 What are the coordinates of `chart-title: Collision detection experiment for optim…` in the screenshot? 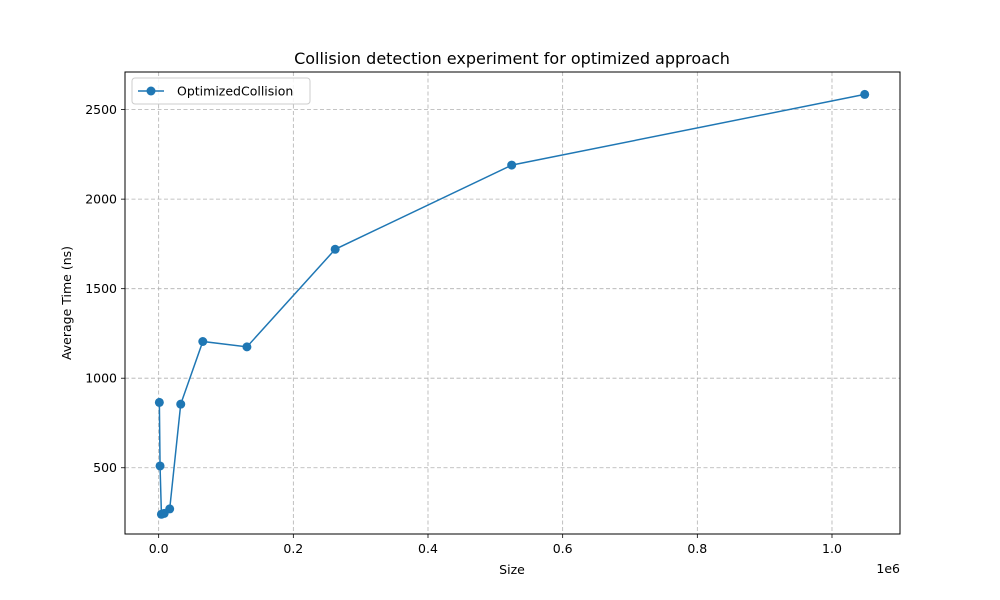 It's located at (512, 58).